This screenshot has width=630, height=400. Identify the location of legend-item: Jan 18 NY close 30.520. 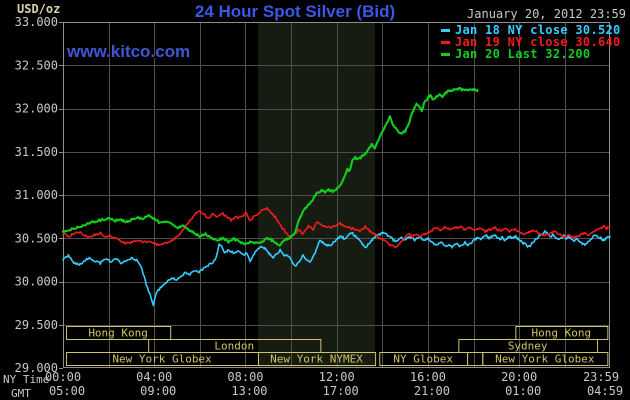
(531, 30).